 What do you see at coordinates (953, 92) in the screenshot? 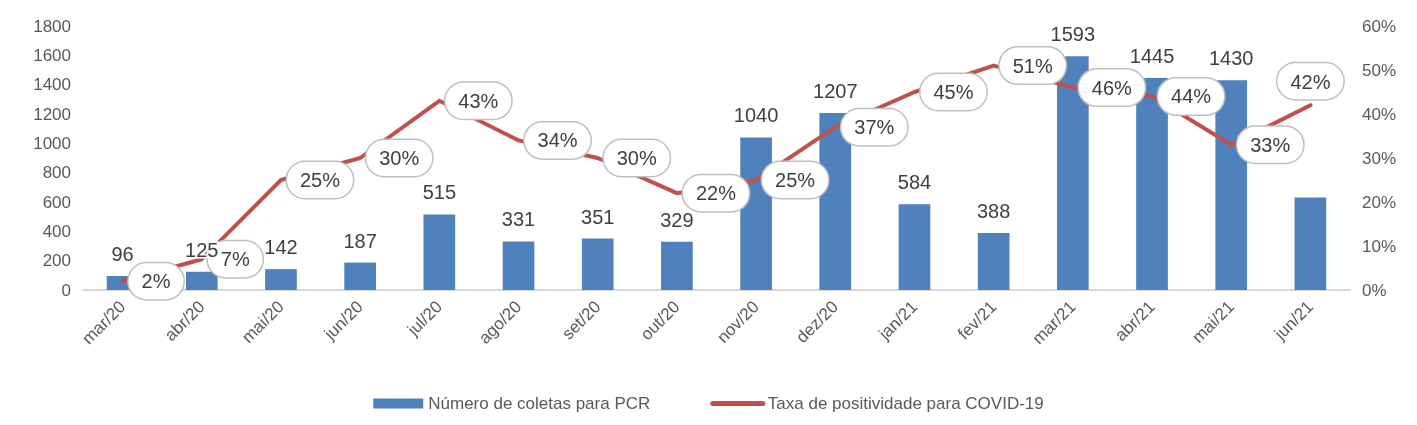
I see `data-label: 45%` at bounding box center [953, 92].